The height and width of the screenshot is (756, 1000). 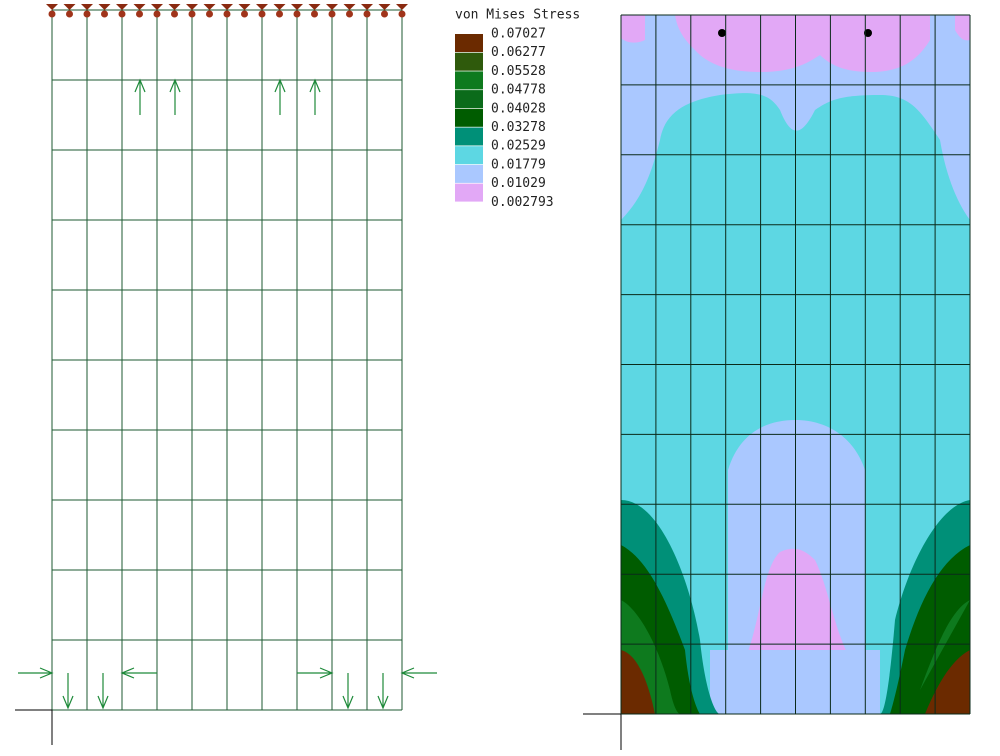 I want to click on legend-label: 0.01029, so click(x=518, y=183).